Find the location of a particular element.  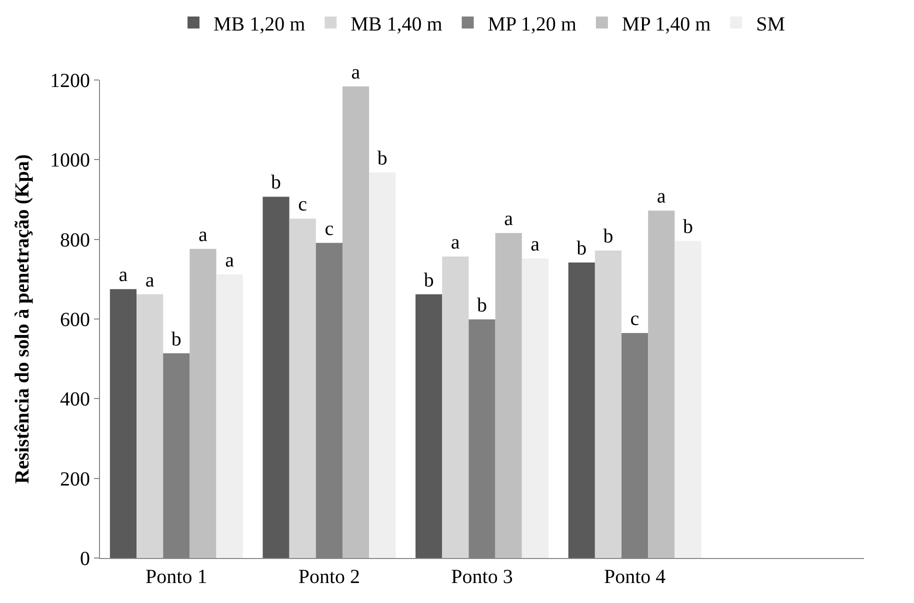

y-tick-label: 200 is located at coordinates (75, 479).